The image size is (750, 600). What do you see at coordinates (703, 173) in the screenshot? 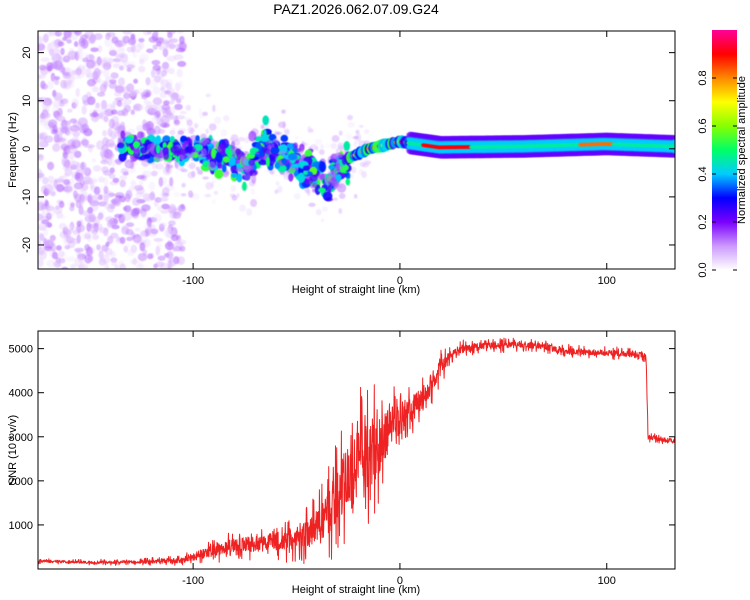
I see `colorbar-tick-label: 0.4` at bounding box center [703, 173].